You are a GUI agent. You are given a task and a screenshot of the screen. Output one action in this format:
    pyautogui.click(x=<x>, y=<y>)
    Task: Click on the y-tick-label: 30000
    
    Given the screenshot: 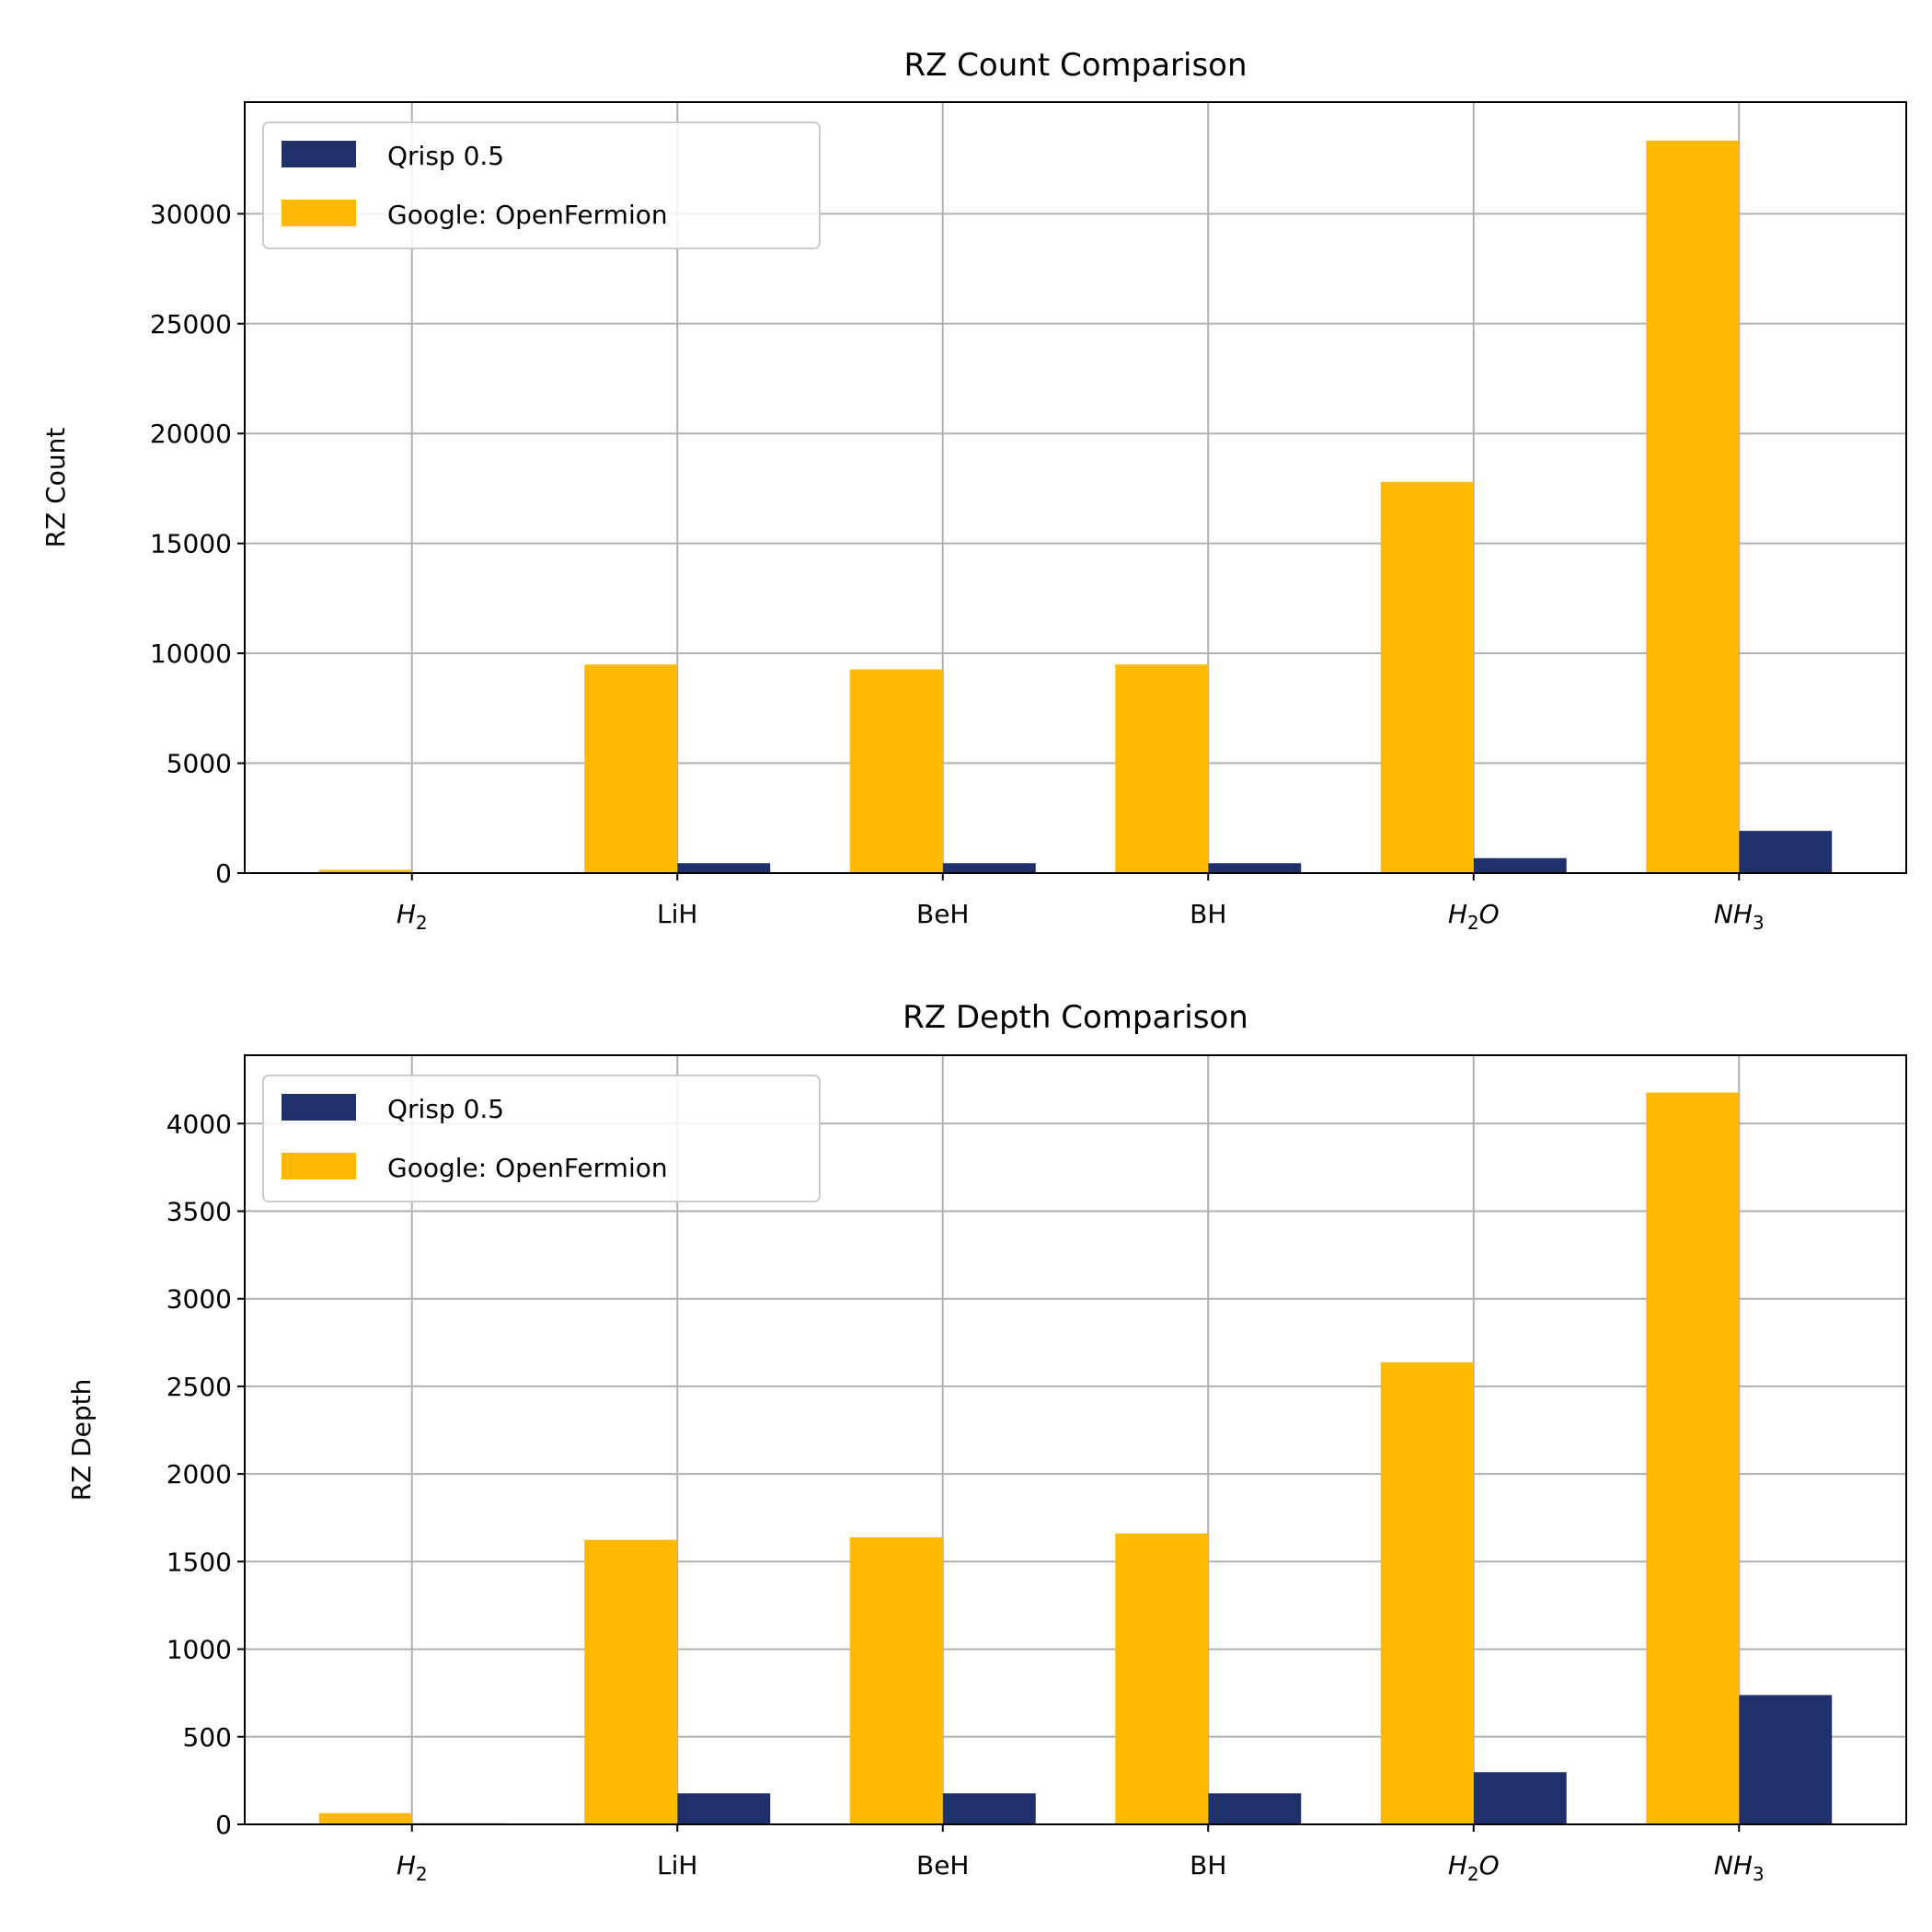 What is the action you would take?
    pyautogui.click(x=191, y=214)
    